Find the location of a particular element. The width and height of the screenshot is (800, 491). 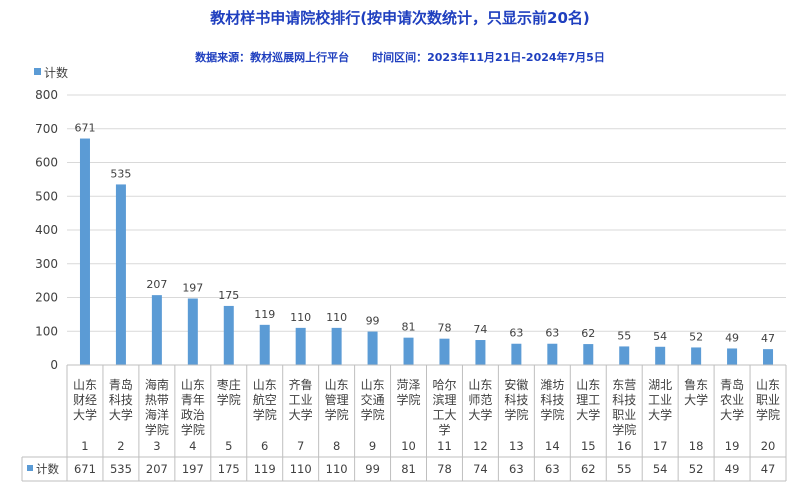

category-label: 青岛农业大学 is located at coordinates (732, 399).